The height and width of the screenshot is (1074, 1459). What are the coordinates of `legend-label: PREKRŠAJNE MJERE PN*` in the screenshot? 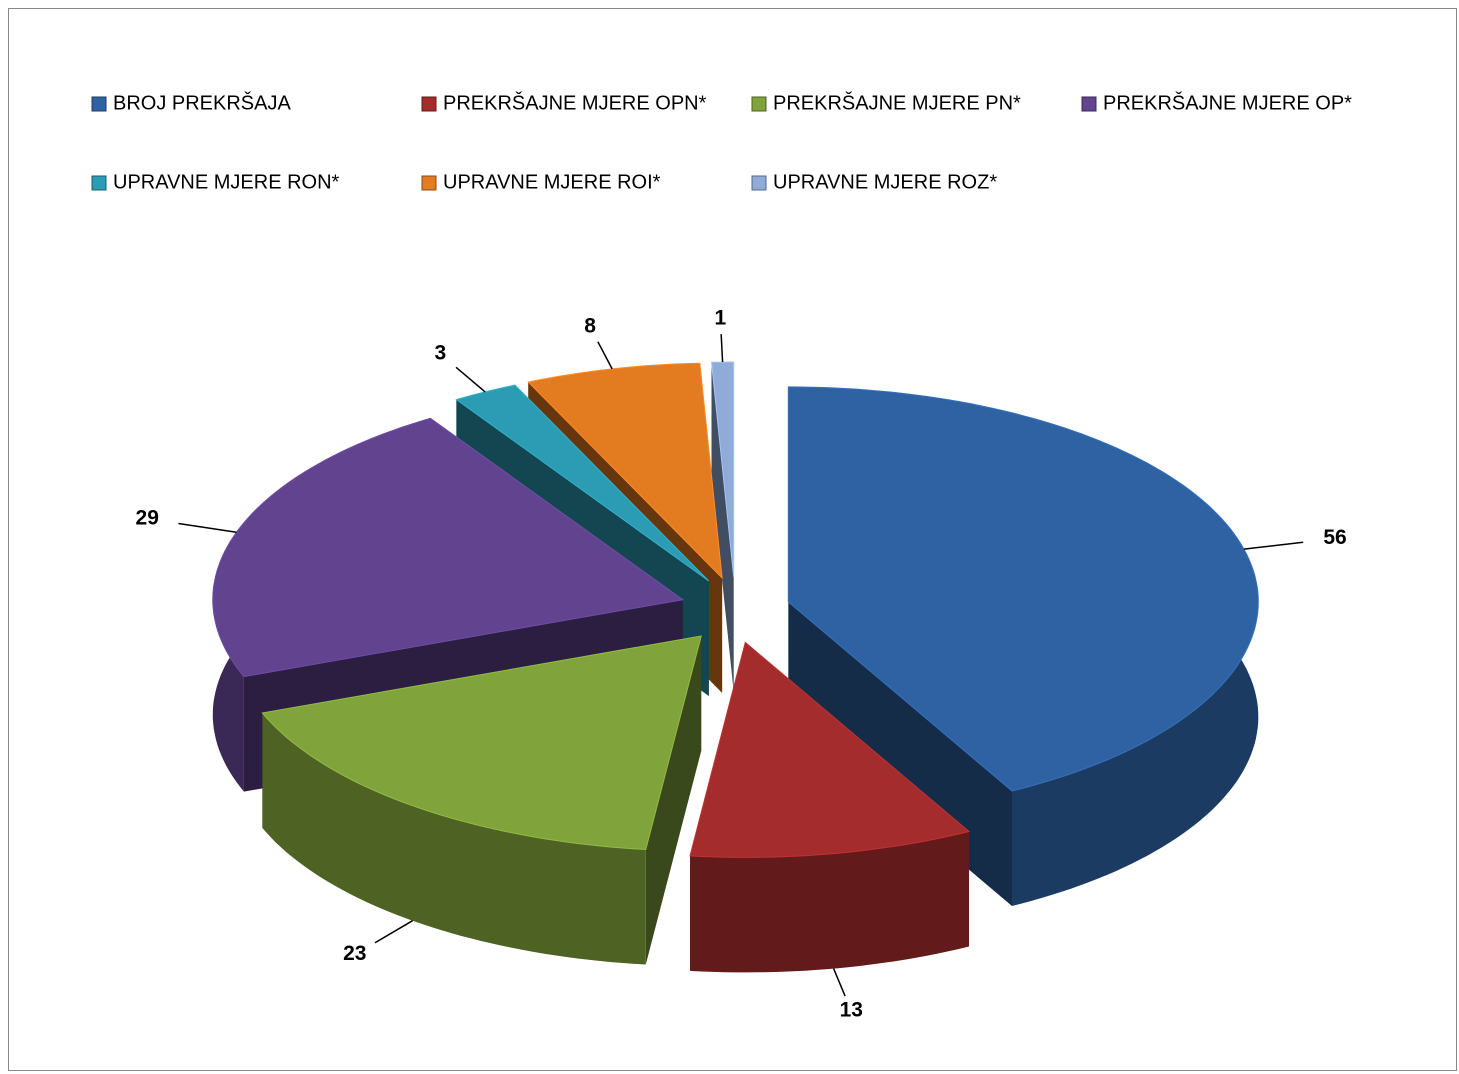 It's located at (897, 102).